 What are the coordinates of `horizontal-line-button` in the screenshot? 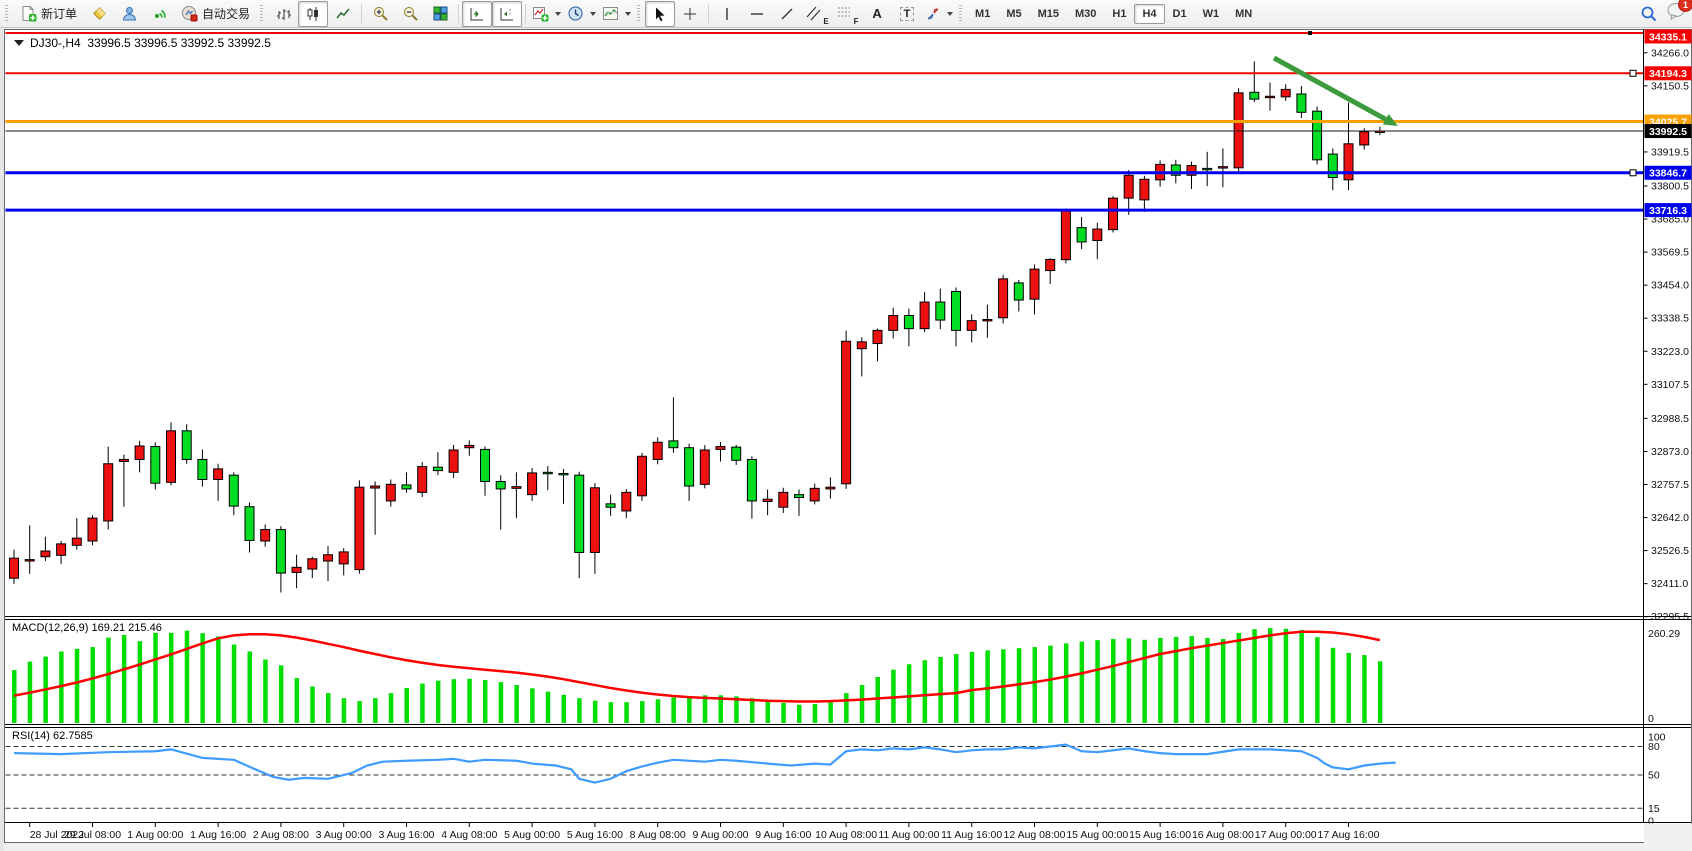 It's located at (757, 14).